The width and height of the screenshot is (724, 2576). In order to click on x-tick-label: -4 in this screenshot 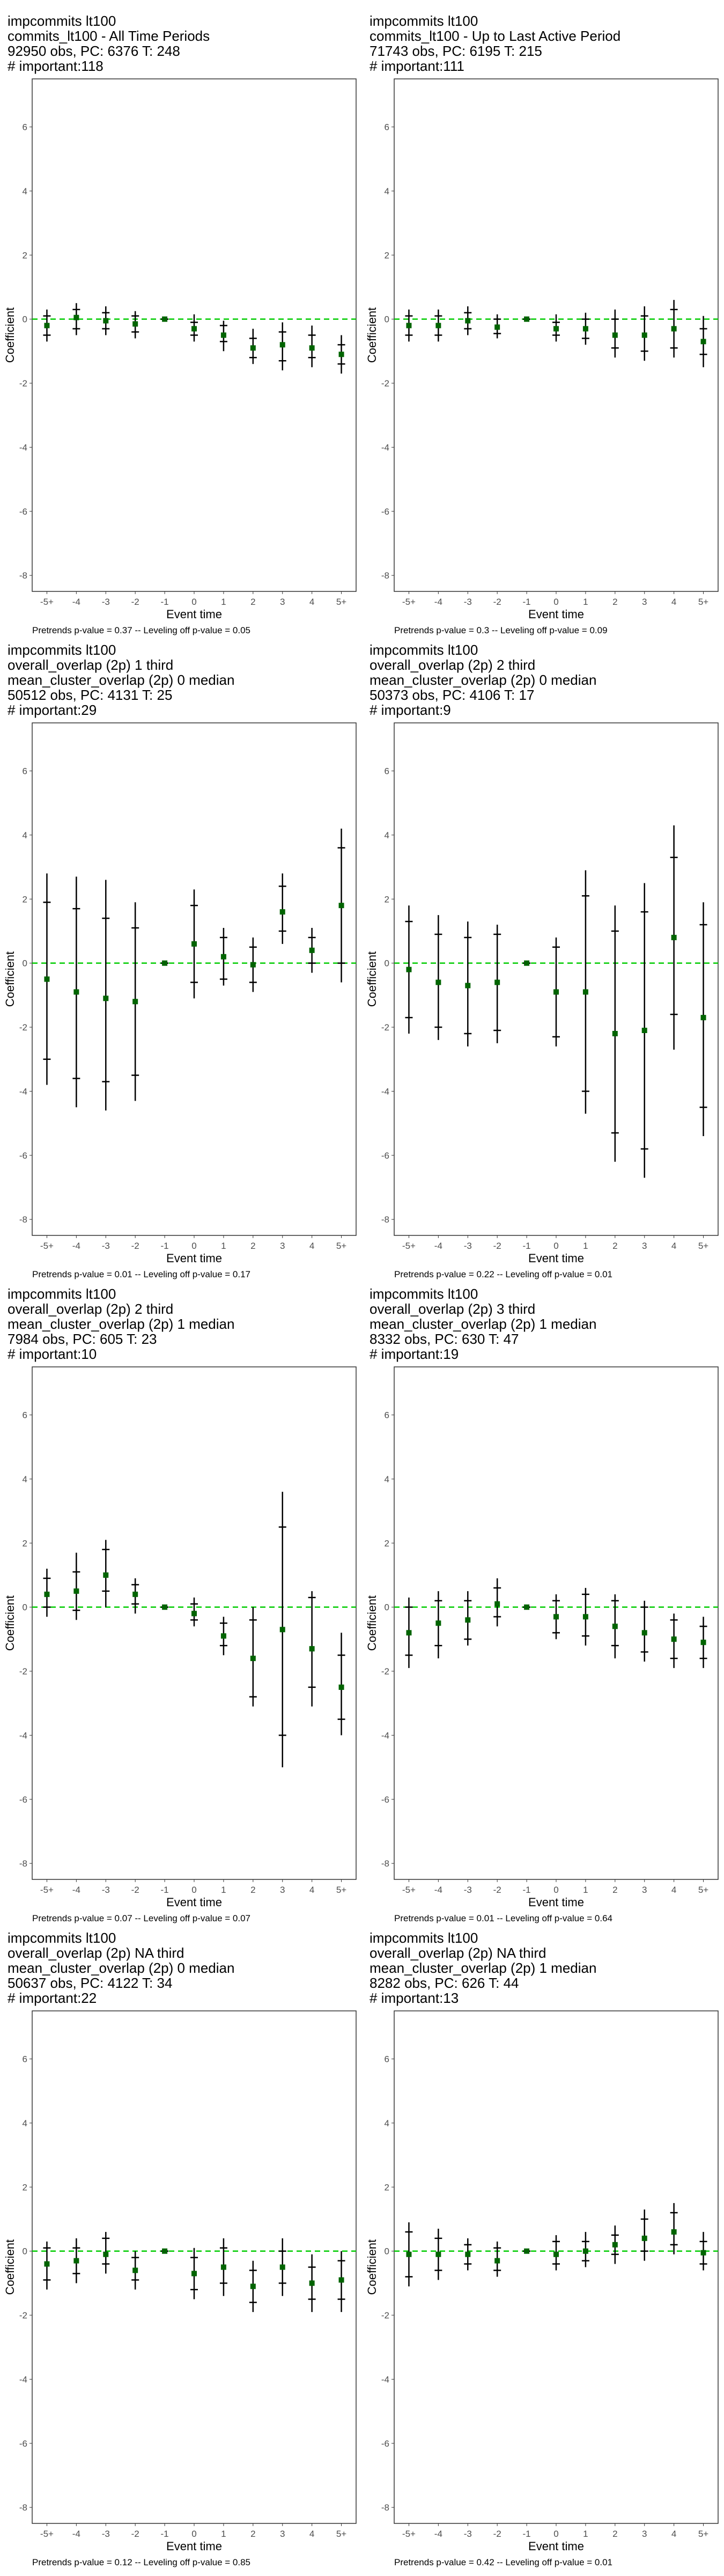, I will do `click(438, 602)`.